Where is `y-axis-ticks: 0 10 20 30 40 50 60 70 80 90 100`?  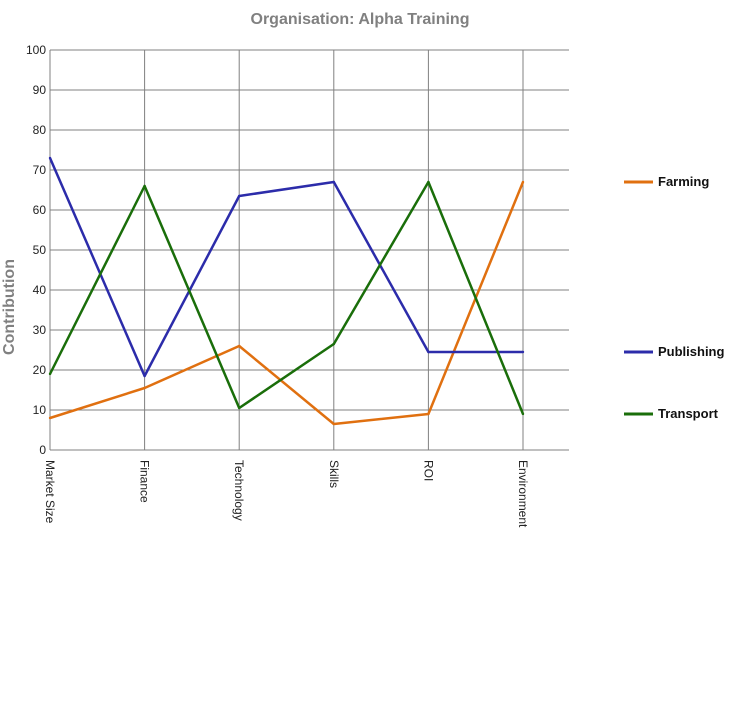 y-axis-ticks: 0 10 20 30 40 50 60 70 80 90 100 is located at coordinates (36, 250).